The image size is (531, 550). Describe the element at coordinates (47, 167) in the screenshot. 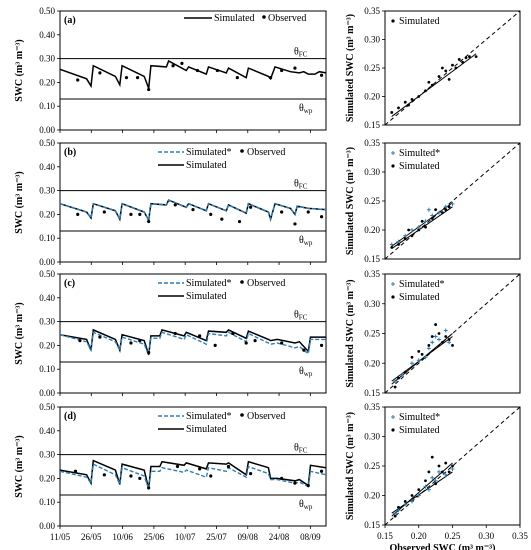

I see `y-tick-label: 0.40` at that location.